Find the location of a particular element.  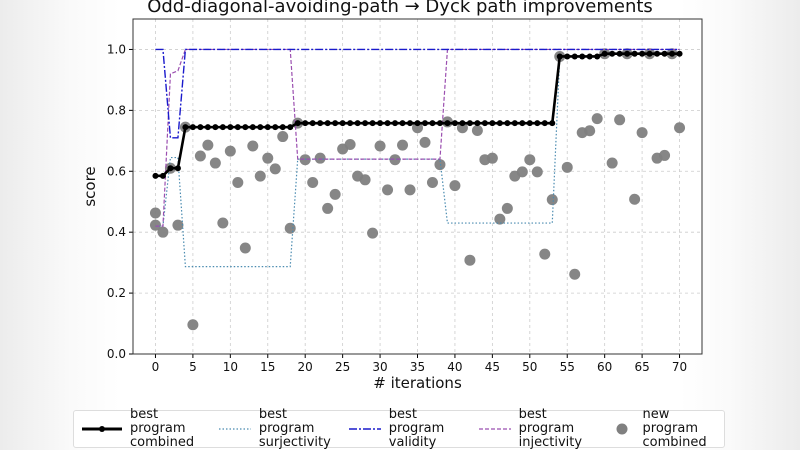

x-tick-label: 25 is located at coordinates (342, 367).